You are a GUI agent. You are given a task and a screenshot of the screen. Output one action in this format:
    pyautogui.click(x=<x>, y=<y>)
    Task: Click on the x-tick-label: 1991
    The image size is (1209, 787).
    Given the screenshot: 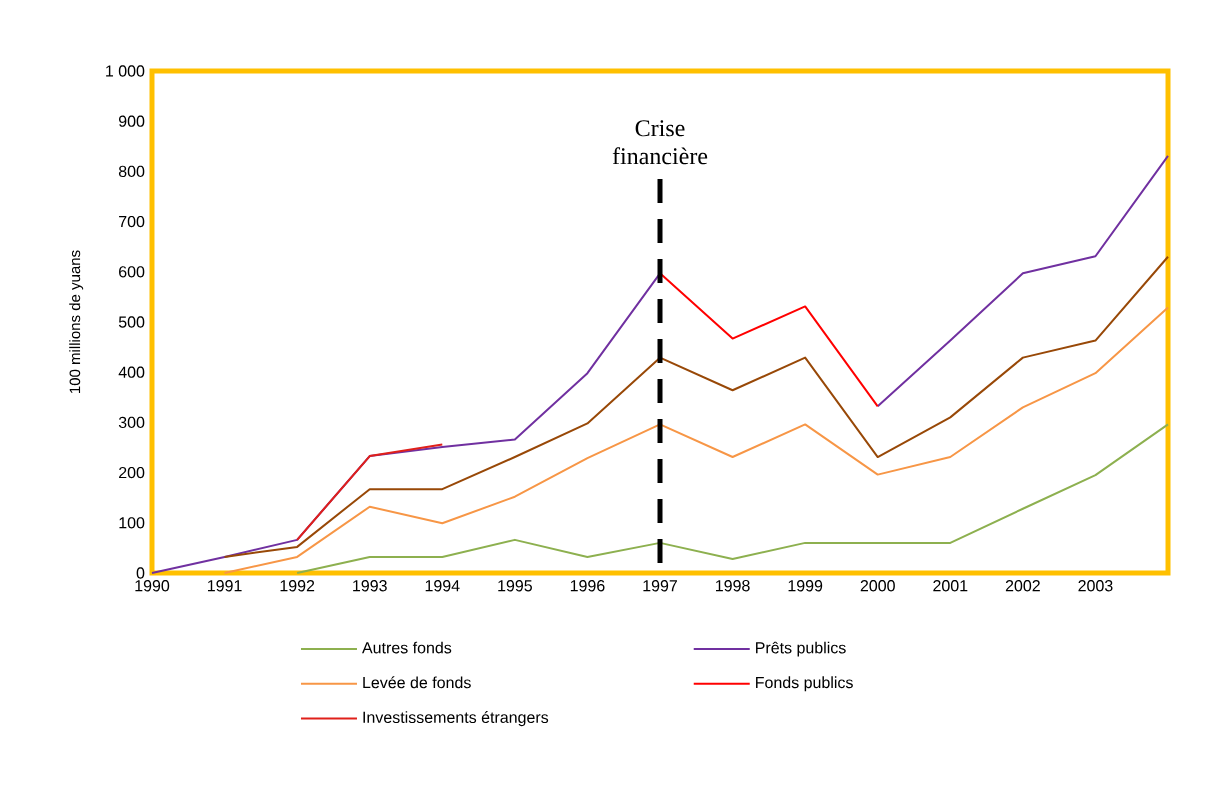 What is the action you would take?
    pyautogui.click(x=225, y=586)
    